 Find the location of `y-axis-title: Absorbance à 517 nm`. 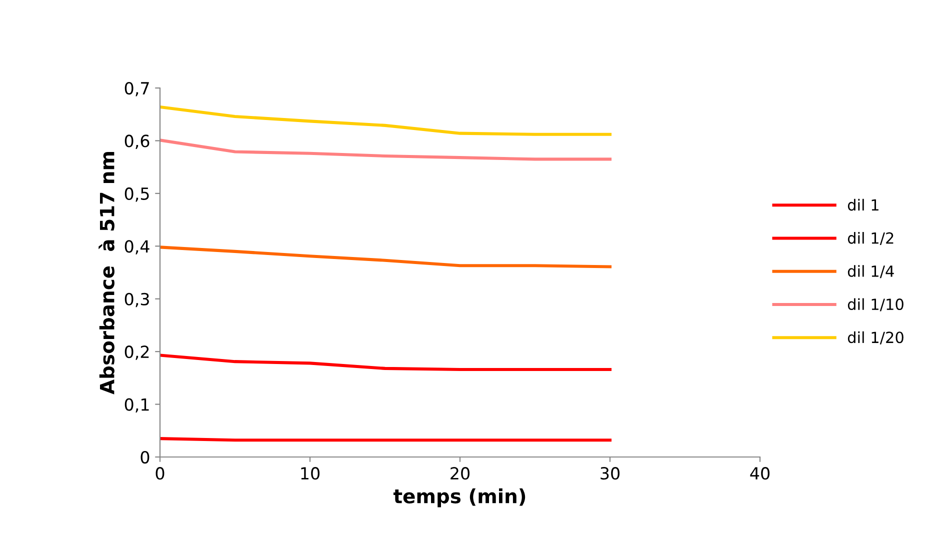

y-axis-title: Absorbance à 517 nm is located at coordinates (106, 273).